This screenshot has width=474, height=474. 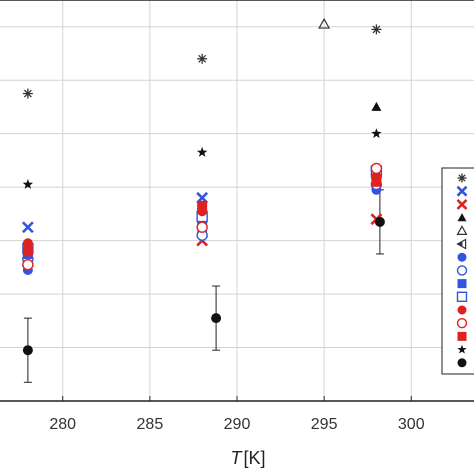 I want to click on triangle-left-open-marker, so click(x=461, y=244).